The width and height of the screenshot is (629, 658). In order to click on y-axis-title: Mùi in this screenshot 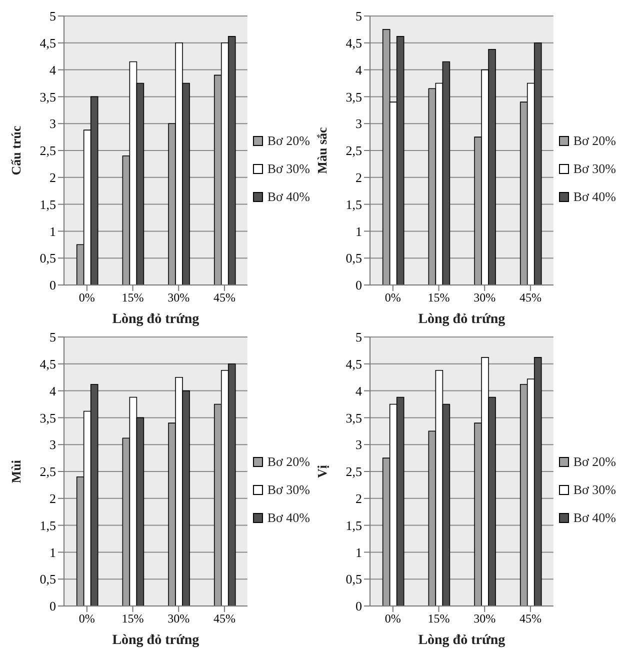, I will do `click(16, 472)`.